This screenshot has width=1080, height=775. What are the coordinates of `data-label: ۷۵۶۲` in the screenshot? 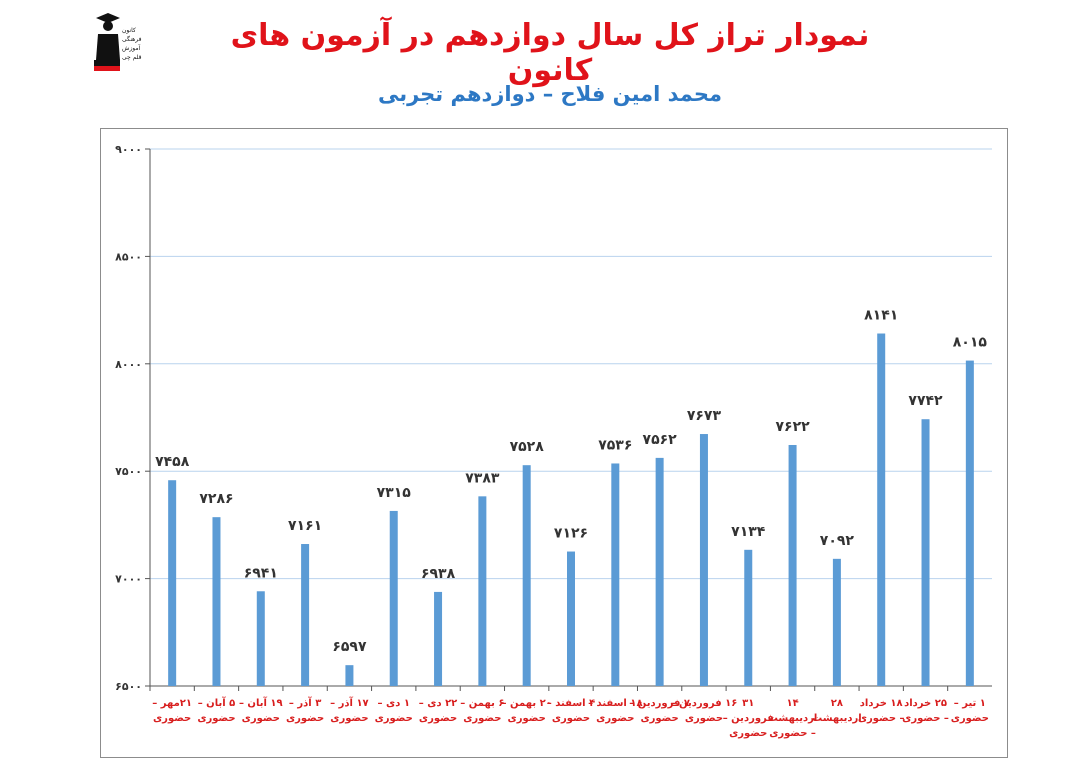 It's located at (660, 440).